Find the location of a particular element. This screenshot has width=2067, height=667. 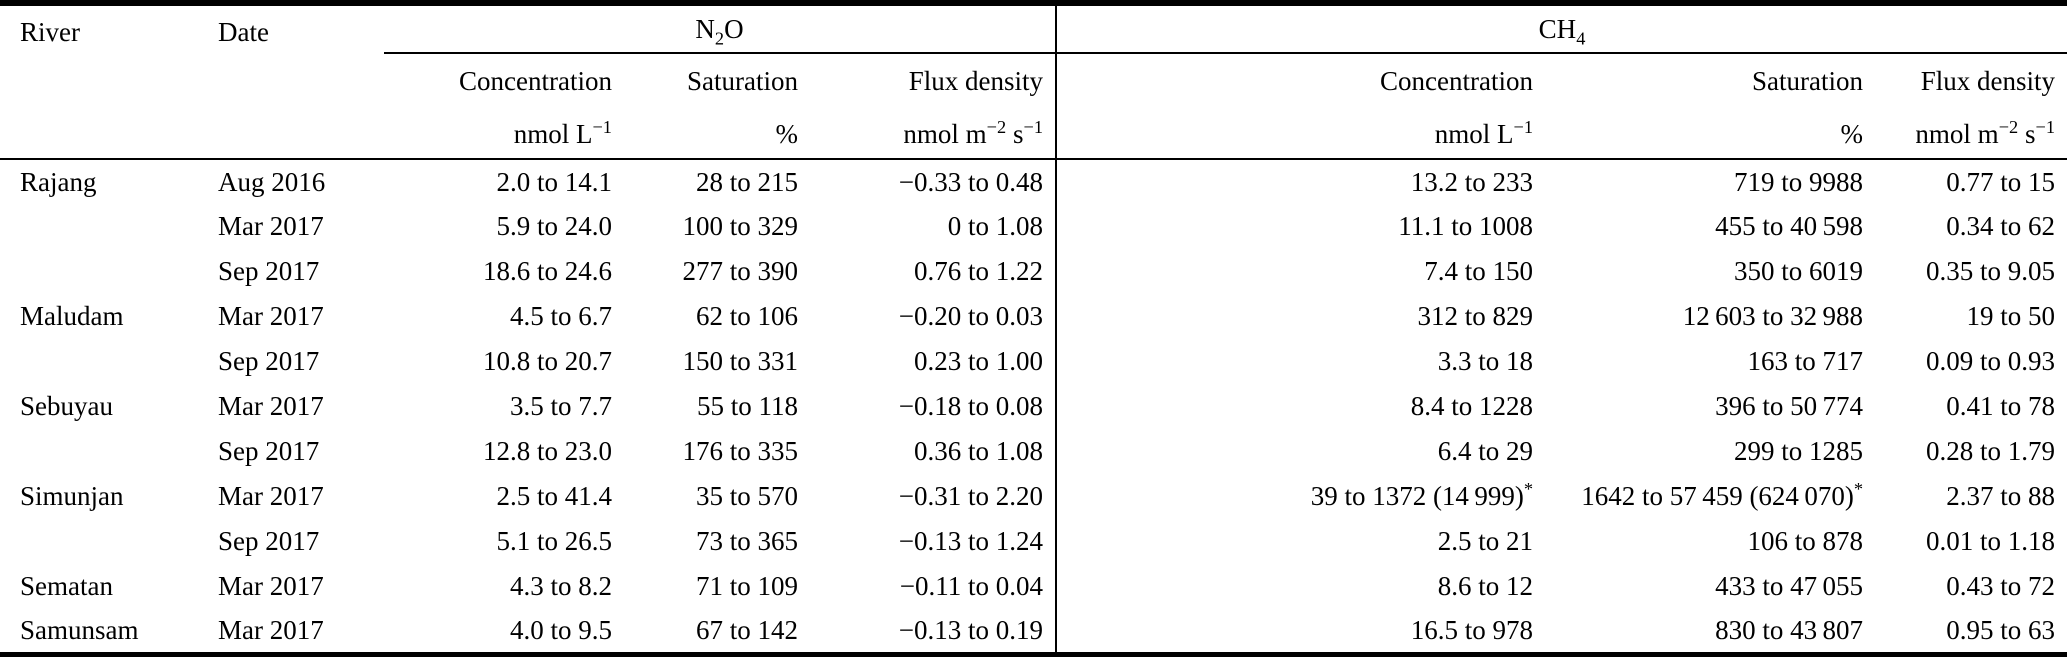

cell-river: Maludam is located at coordinates (72, 316).